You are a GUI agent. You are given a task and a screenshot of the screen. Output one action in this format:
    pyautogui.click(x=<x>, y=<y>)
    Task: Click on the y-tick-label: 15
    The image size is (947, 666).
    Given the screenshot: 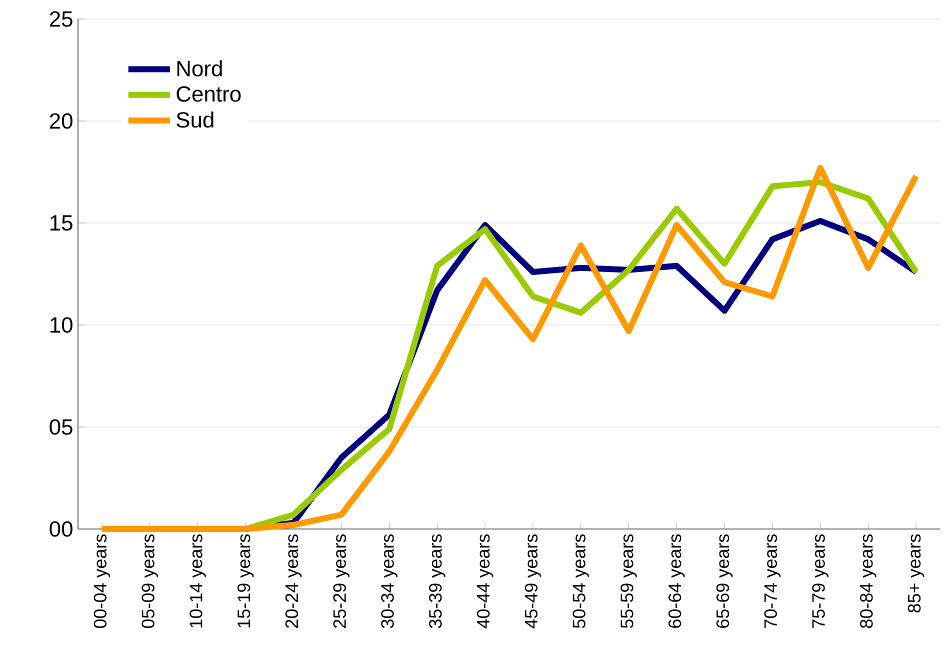 What is the action you would take?
    pyautogui.click(x=61, y=223)
    